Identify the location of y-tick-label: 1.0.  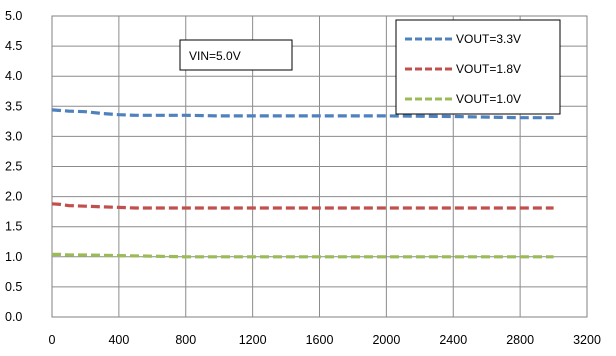
(13, 257).